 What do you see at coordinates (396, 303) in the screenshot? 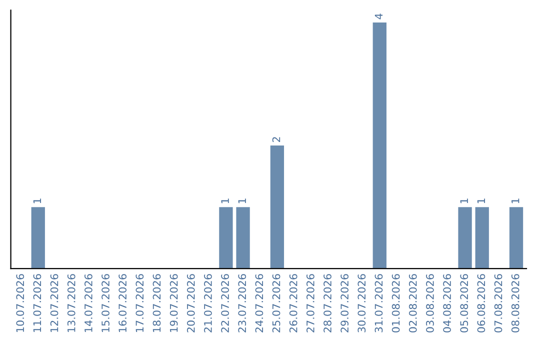
I see `x-tick-label: 01.08.2026` at bounding box center [396, 303].